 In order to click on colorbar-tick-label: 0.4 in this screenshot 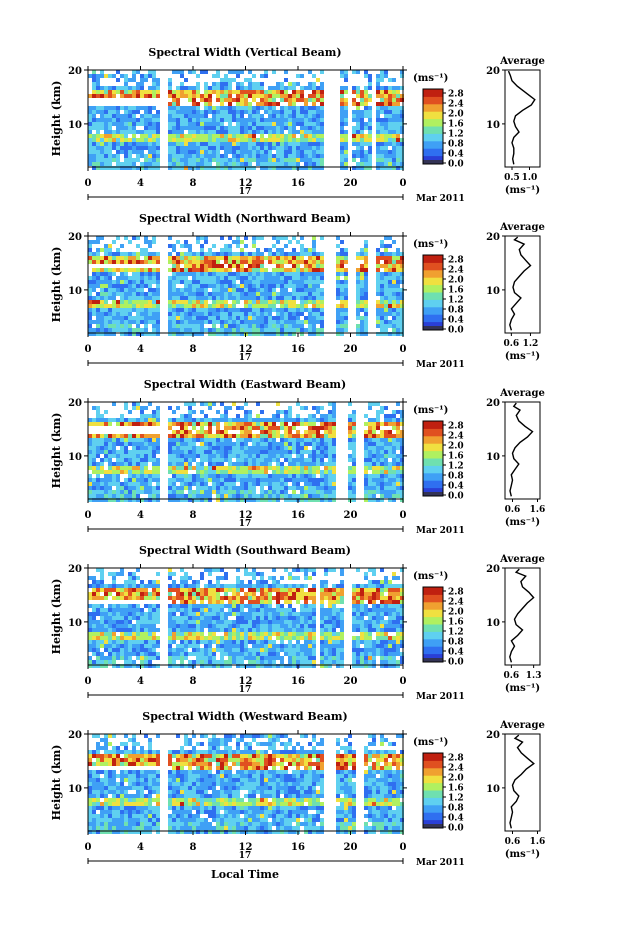, I will do `click(456, 819)`.